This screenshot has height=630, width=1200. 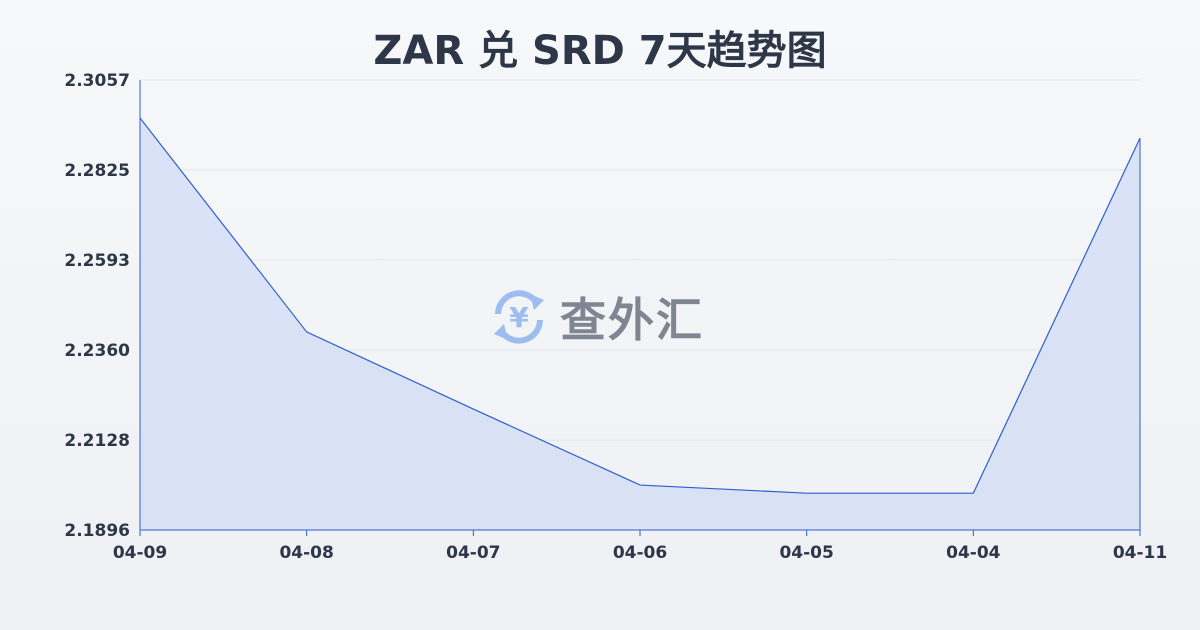 What do you see at coordinates (97, 351) in the screenshot?
I see `y-tick-label: 2.2360` at bounding box center [97, 351].